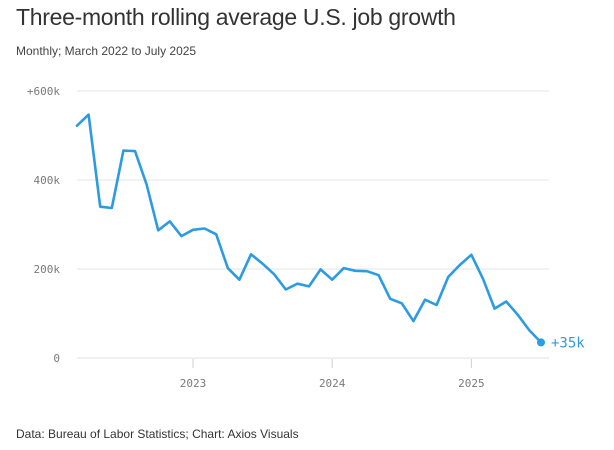 This screenshot has height=450, width=614. I want to click on chart-subtitle: Monthly; March 2022 to July 2025, so click(106, 51).